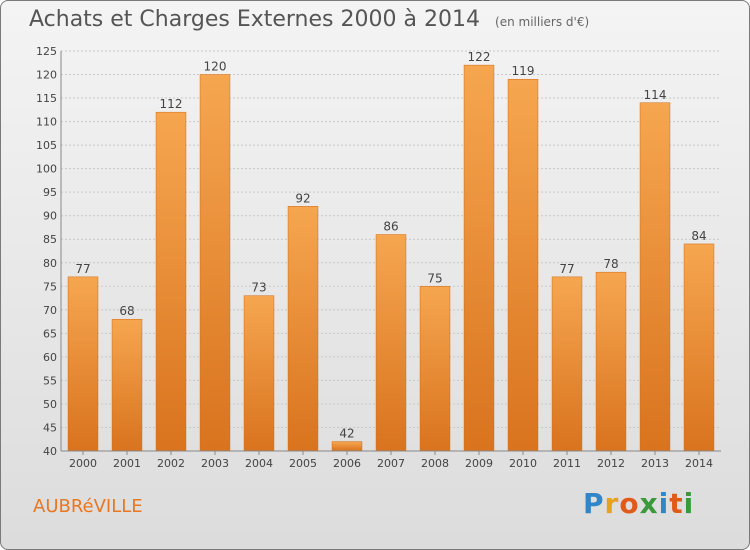  Describe the element at coordinates (50, 263) in the screenshot. I see `y-tick-label: 80` at that location.